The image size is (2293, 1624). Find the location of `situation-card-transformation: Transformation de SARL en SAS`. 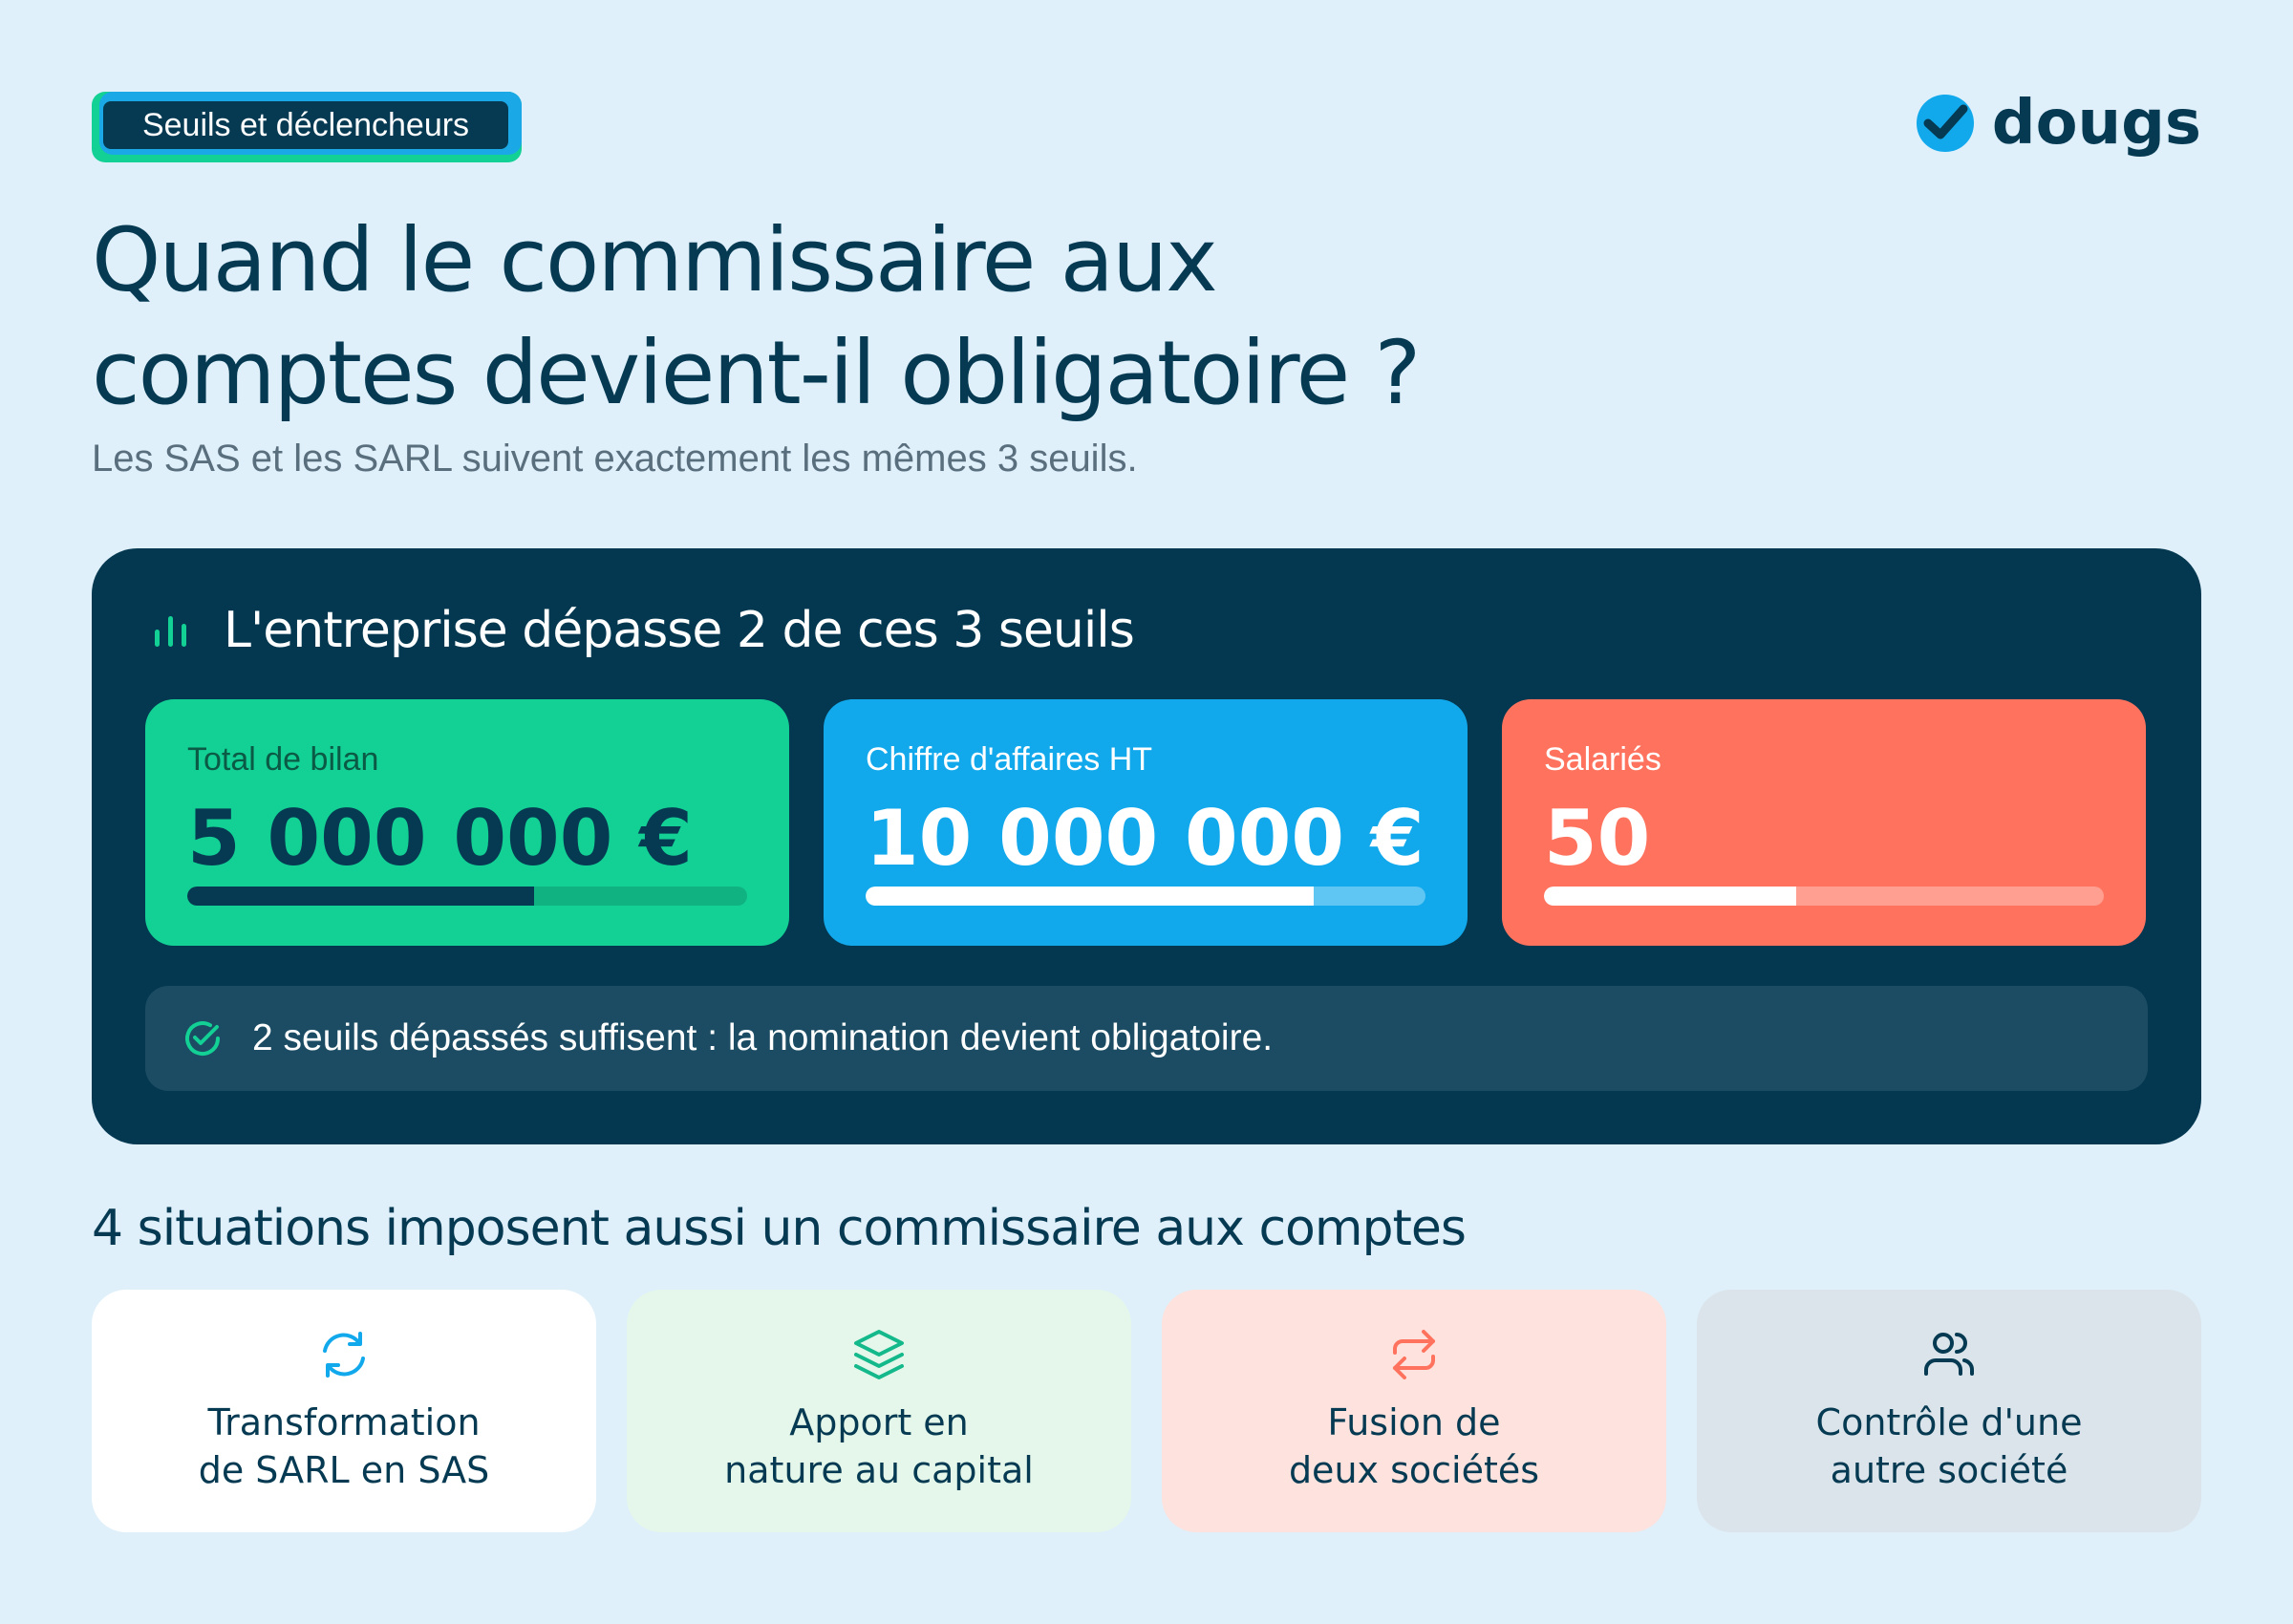

situation-card-transformation: Transformation de SARL en SAS is located at coordinates (344, 1411).